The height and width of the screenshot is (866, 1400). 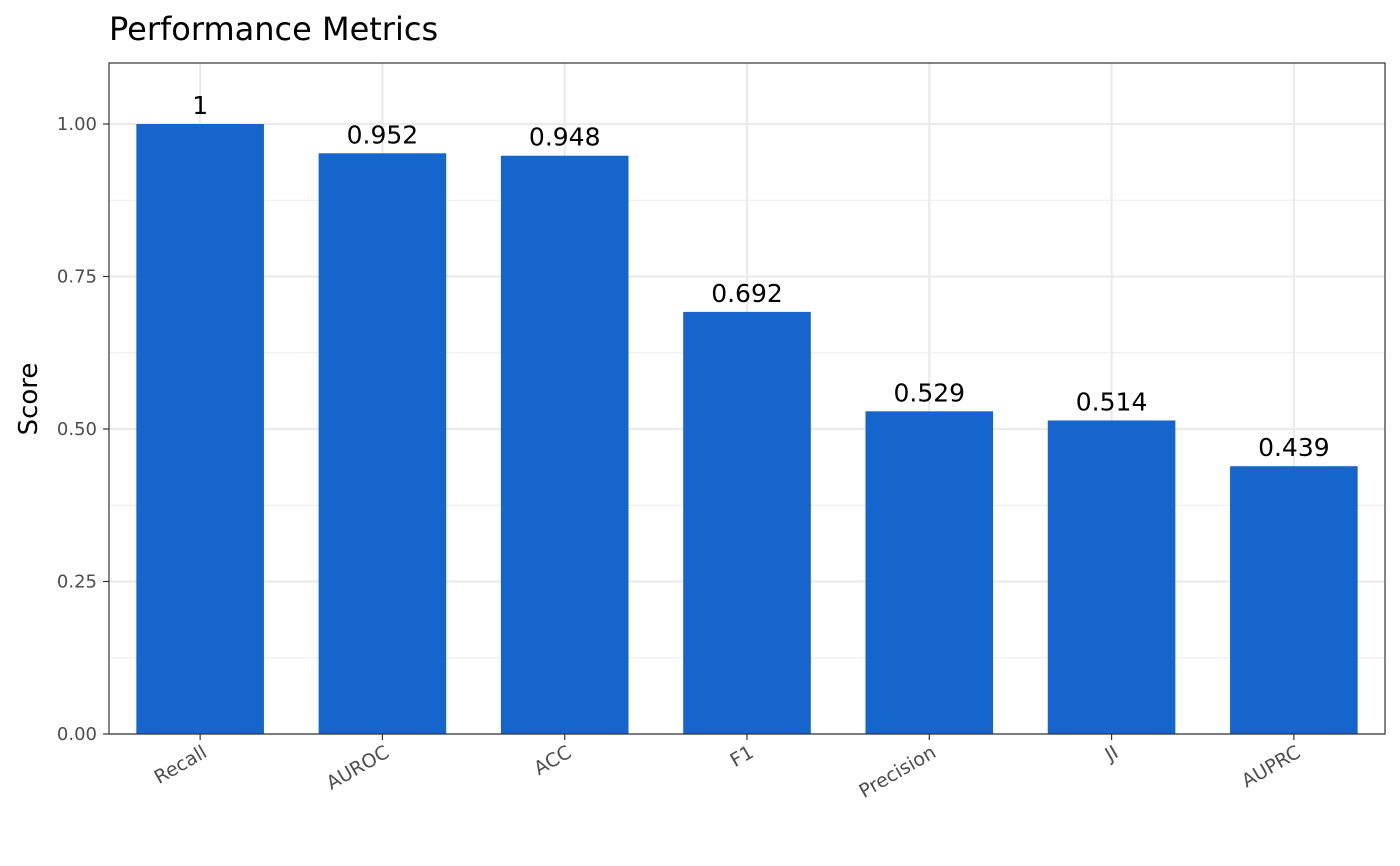 I want to click on data-label-auprc: 0.439, so click(x=1294, y=447).